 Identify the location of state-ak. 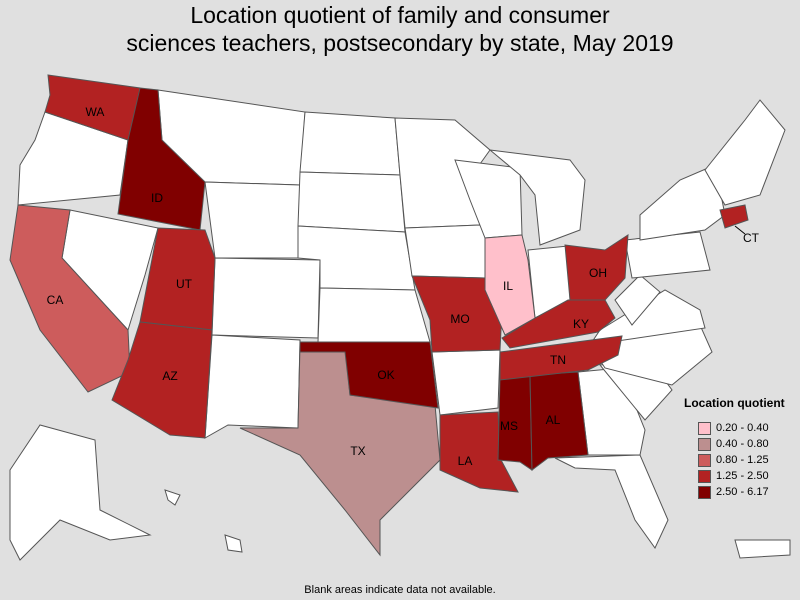
(80, 492).